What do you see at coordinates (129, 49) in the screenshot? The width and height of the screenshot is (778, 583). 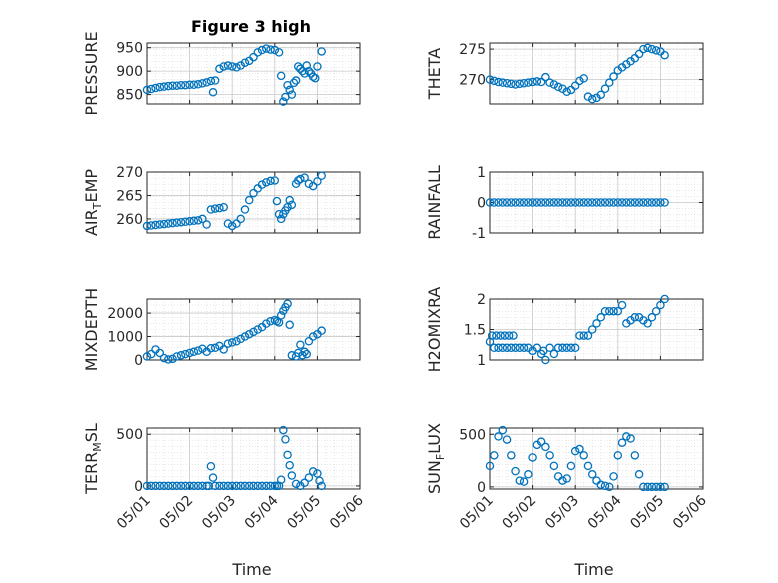 I see `y-tick-label: 950` at bounding box center [129, 49].